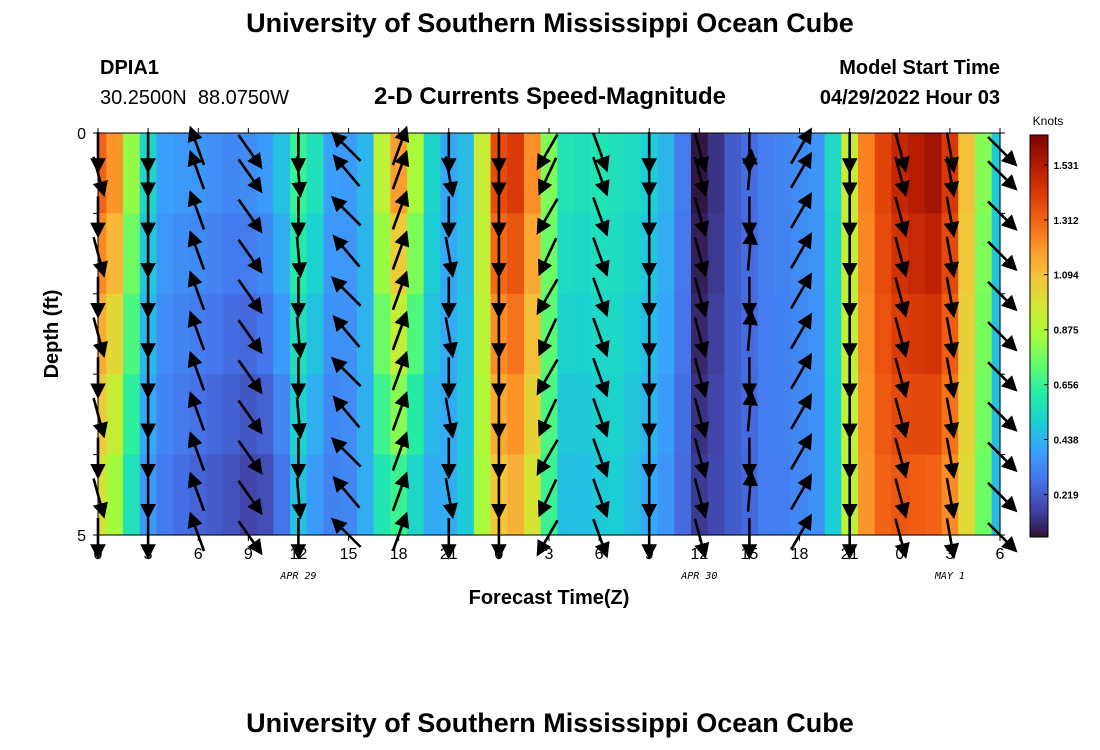 The width and height of the screenshot is (1100, 750). Describe the element at coordinates (195, 98) in the screenshot. I see `station-location: 30.2500N 88.0750W` at that location.